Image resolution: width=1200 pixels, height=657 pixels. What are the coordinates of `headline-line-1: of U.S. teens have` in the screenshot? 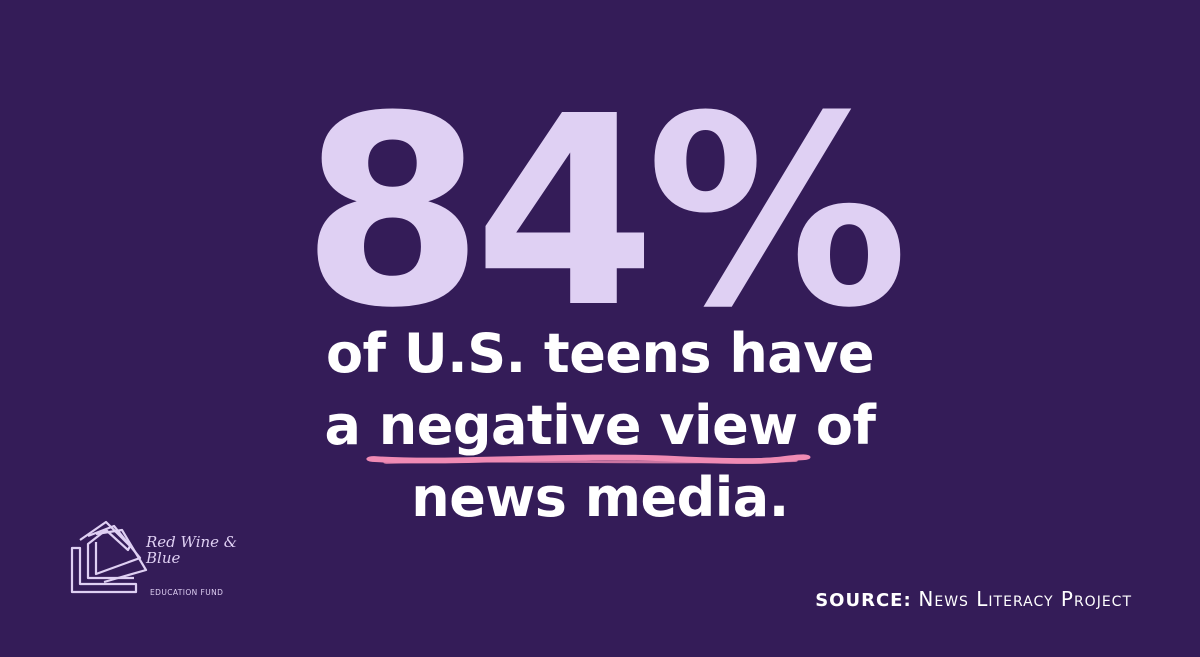 It's located at (600, 353).